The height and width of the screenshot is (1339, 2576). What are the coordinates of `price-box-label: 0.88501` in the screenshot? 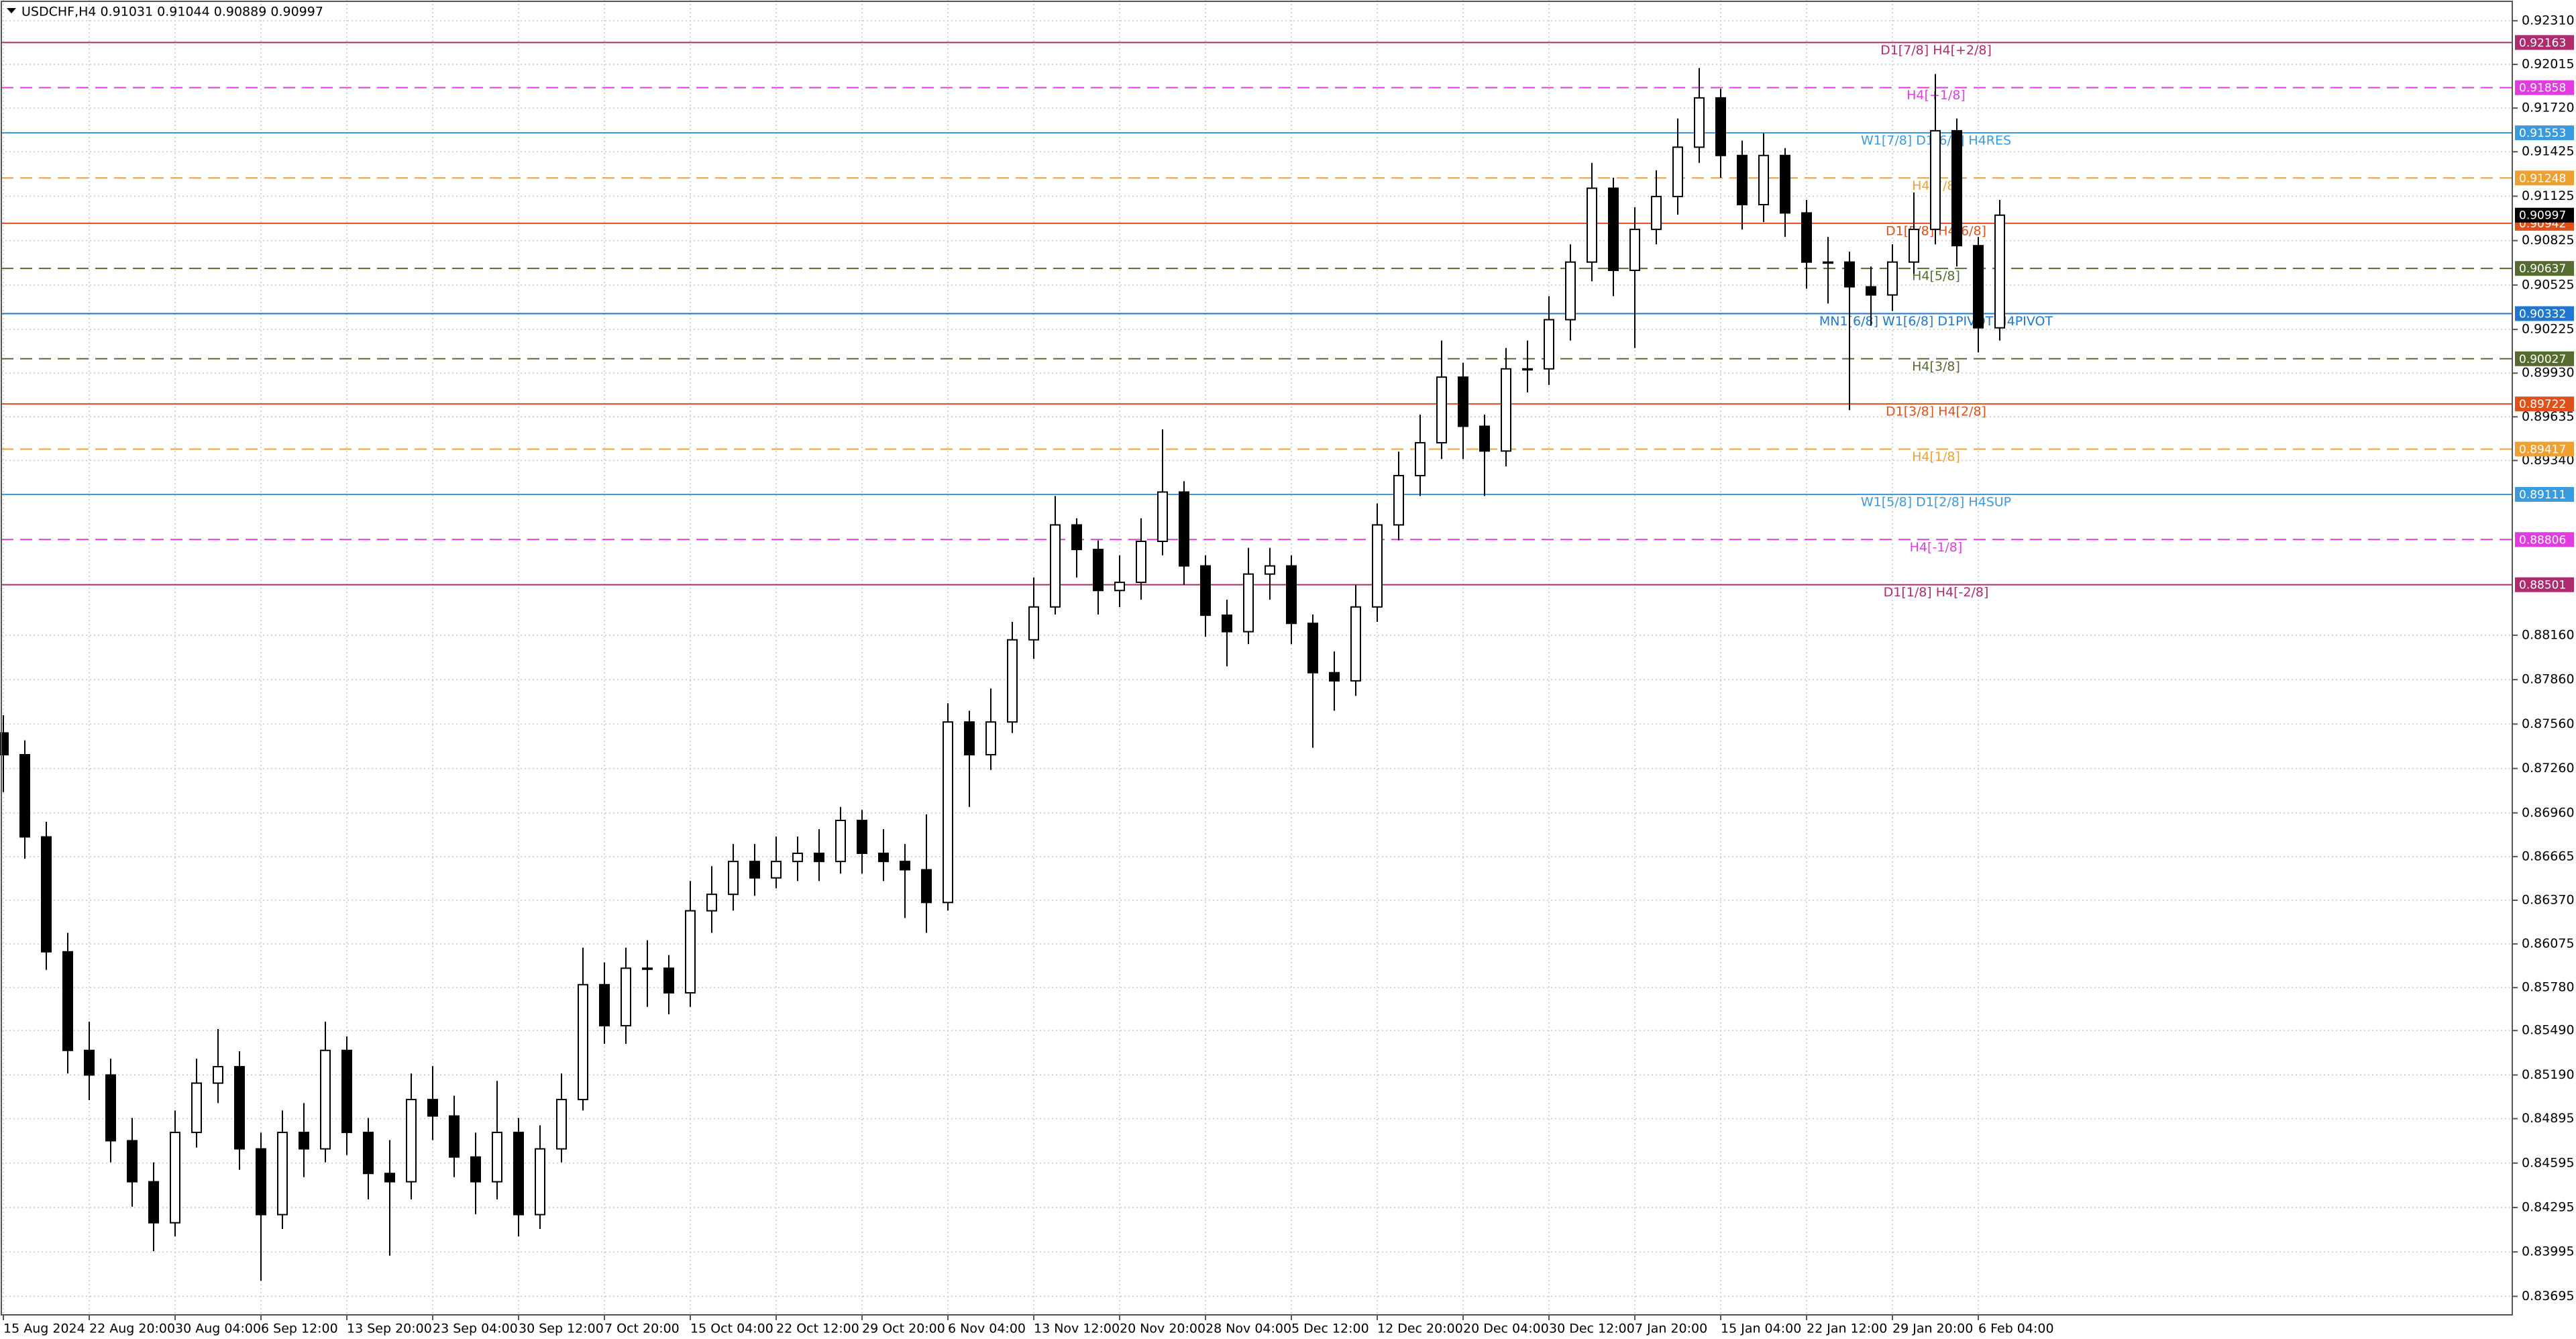 It's located at (2542, 585).